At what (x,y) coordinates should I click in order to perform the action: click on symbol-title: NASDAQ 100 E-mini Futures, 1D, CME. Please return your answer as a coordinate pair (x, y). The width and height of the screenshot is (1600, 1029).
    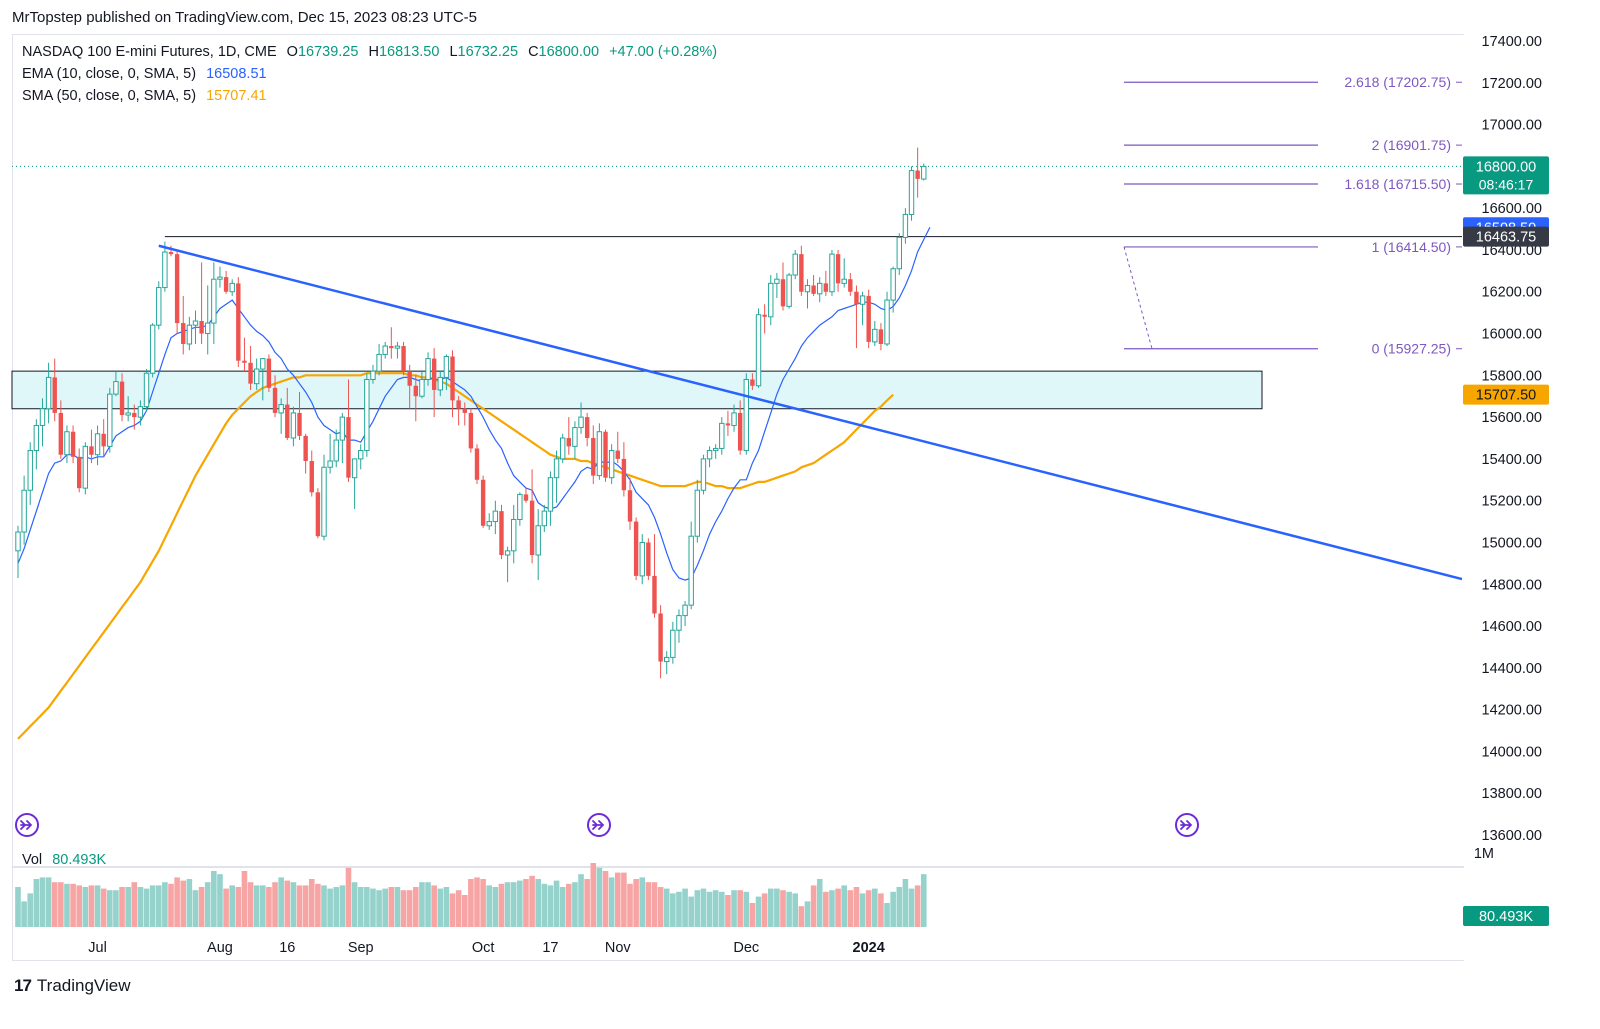
    Looking at the image, I should click on (149, 52).